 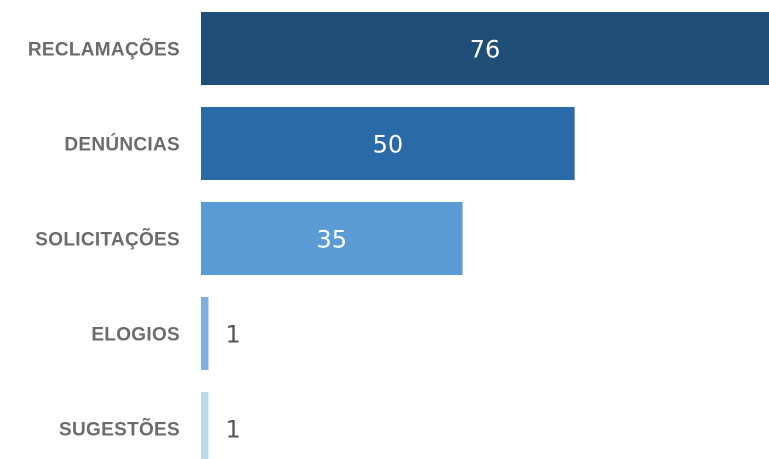 What do you see at coordinates (119, 430) in the screenshot?
I see `category-label: SUGESTÕES` at bounding box center [119, 430].